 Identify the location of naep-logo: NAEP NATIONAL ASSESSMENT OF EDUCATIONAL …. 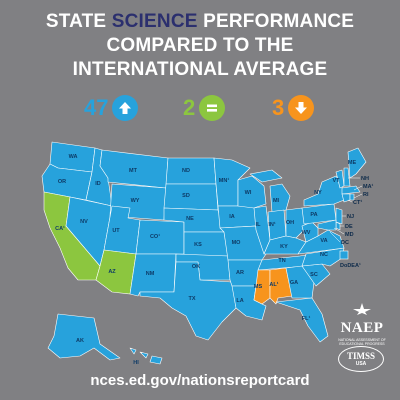
(362, 324).